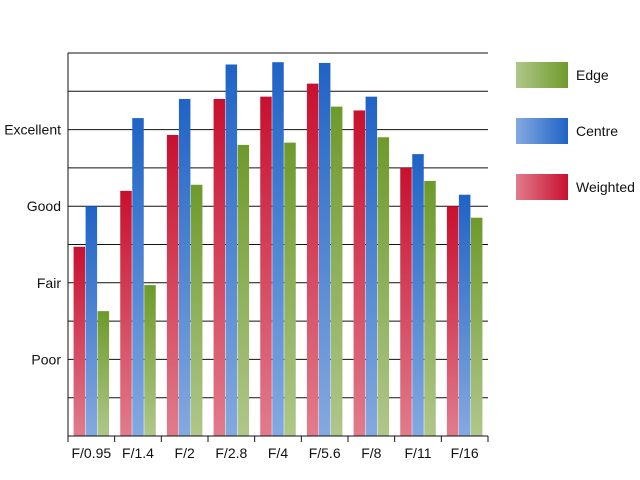  What do you see at coordinates (312, 259) in the screenshot?
I see `bar-weighted-f56` at bounding box center [312, 259].